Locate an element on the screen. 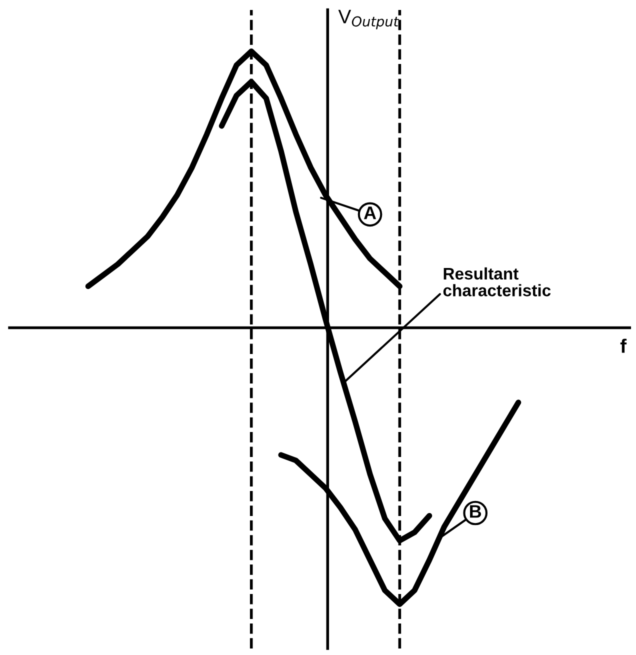 This screenshot has width=636, height=655. text: Resultant characteristic is located at coordinates (497, 281).